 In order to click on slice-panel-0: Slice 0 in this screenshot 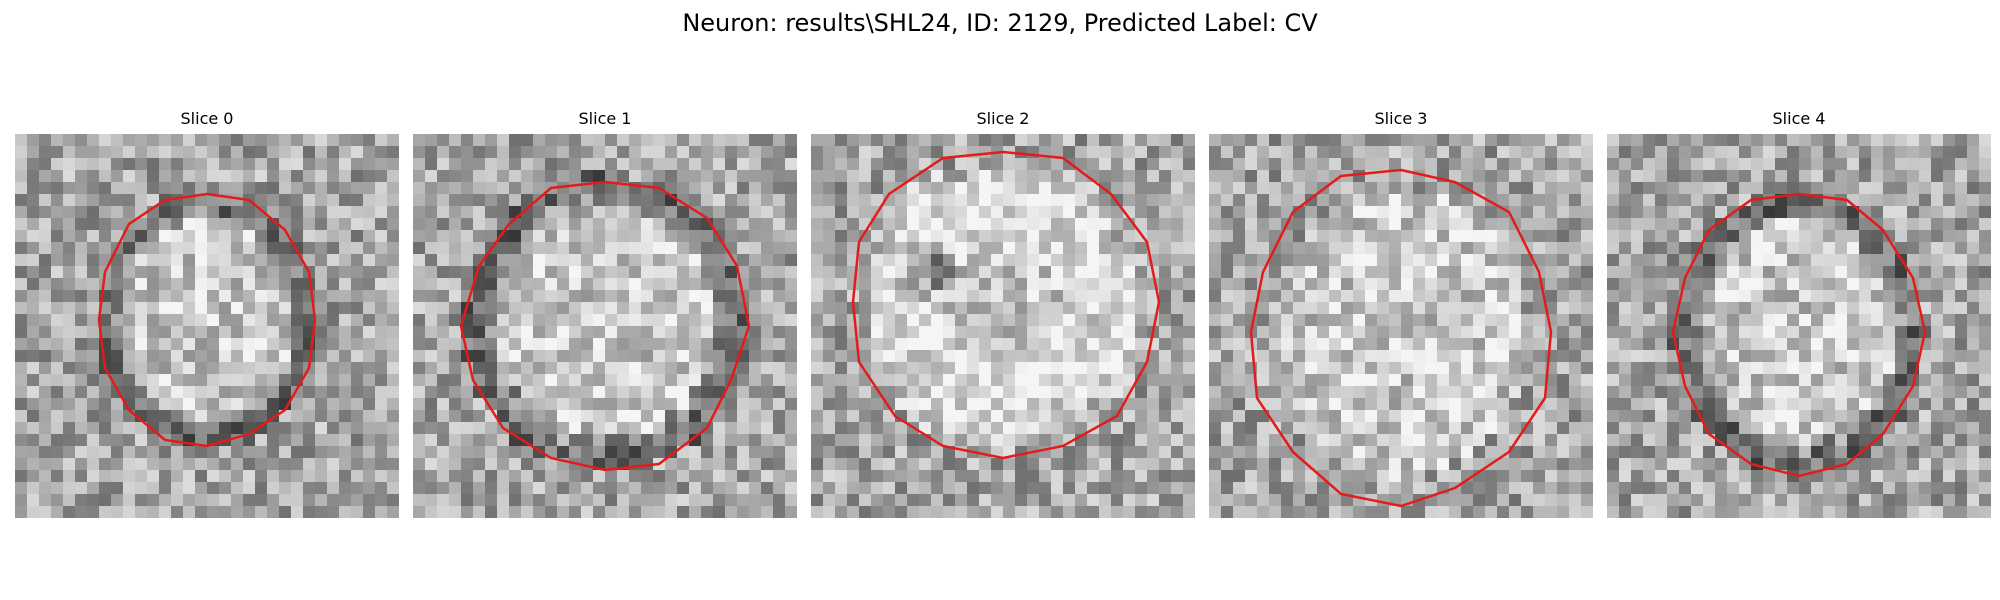, I will do `click(207, 314)`.